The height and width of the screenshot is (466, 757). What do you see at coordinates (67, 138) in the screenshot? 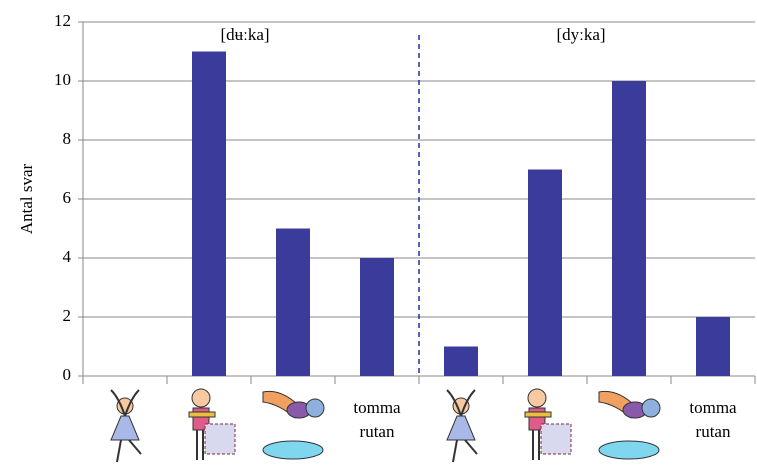
I see `y-tick-label: 8` at bounding box center [67, 138].